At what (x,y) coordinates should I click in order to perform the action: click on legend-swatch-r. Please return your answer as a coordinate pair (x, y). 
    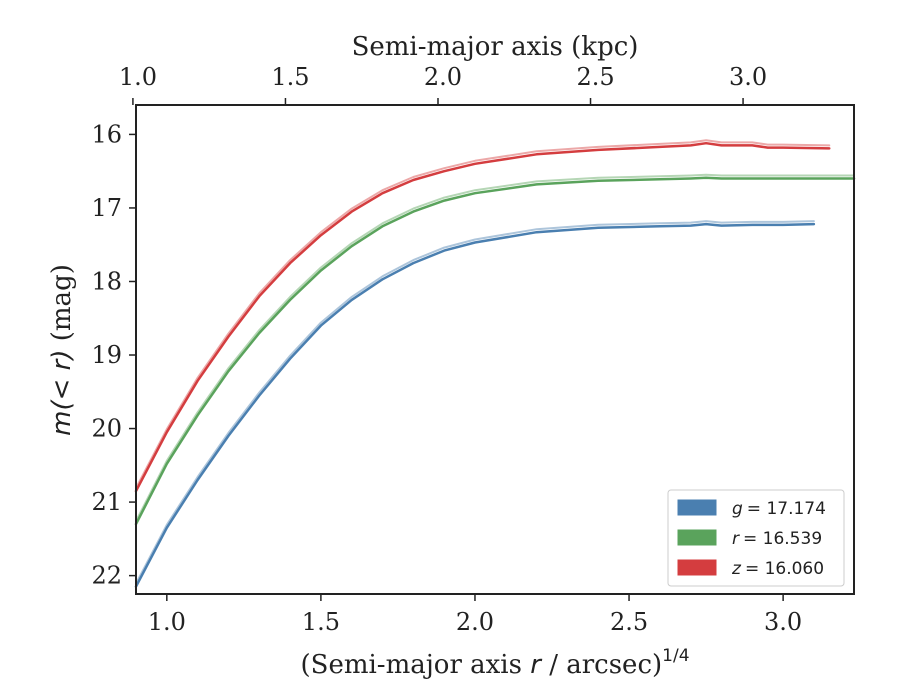
    Looking at the image, I should click on (697, 537).